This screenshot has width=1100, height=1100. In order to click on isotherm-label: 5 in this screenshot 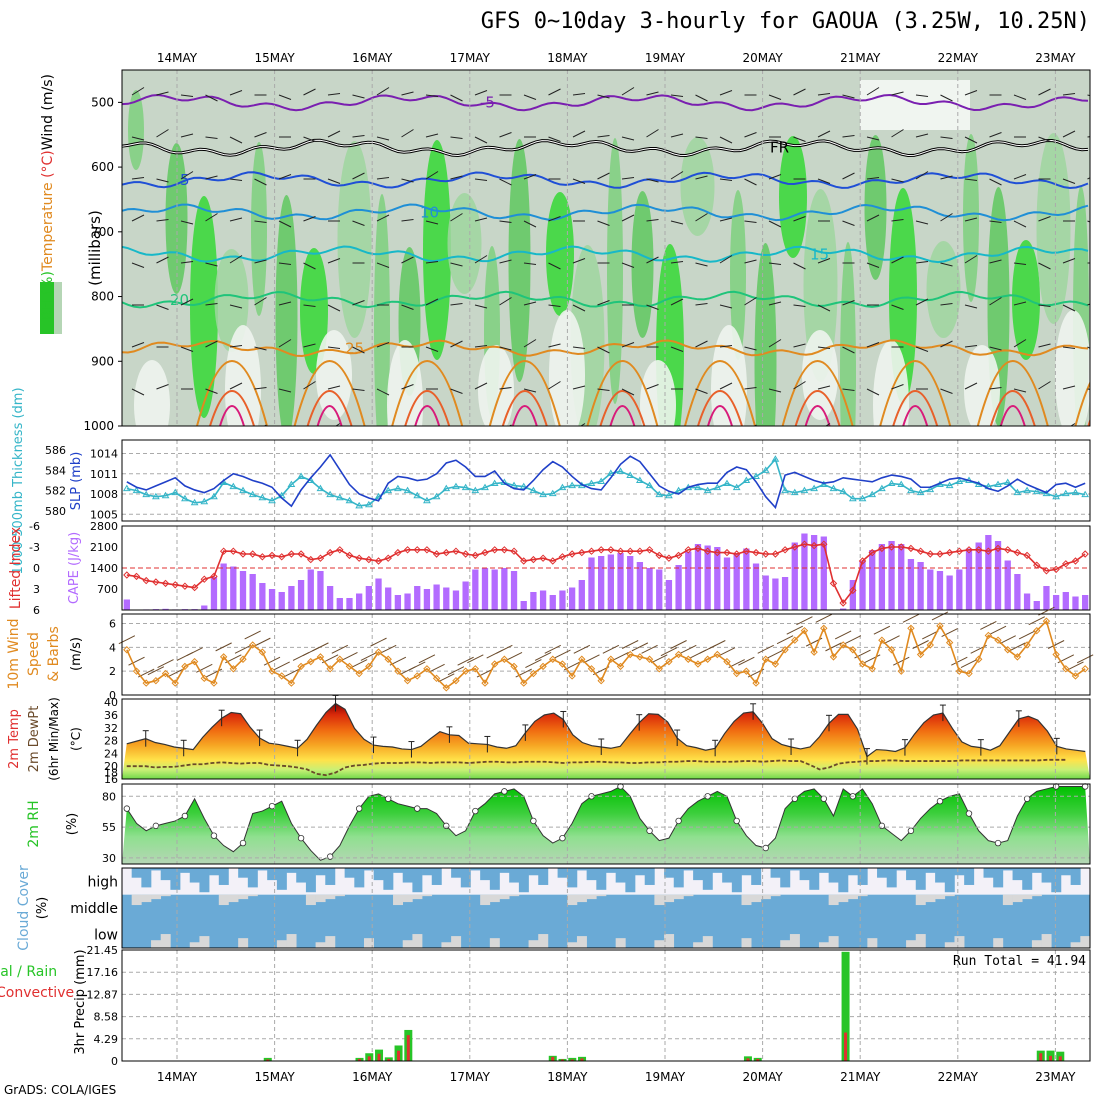, I will do `click(185, 180)`.